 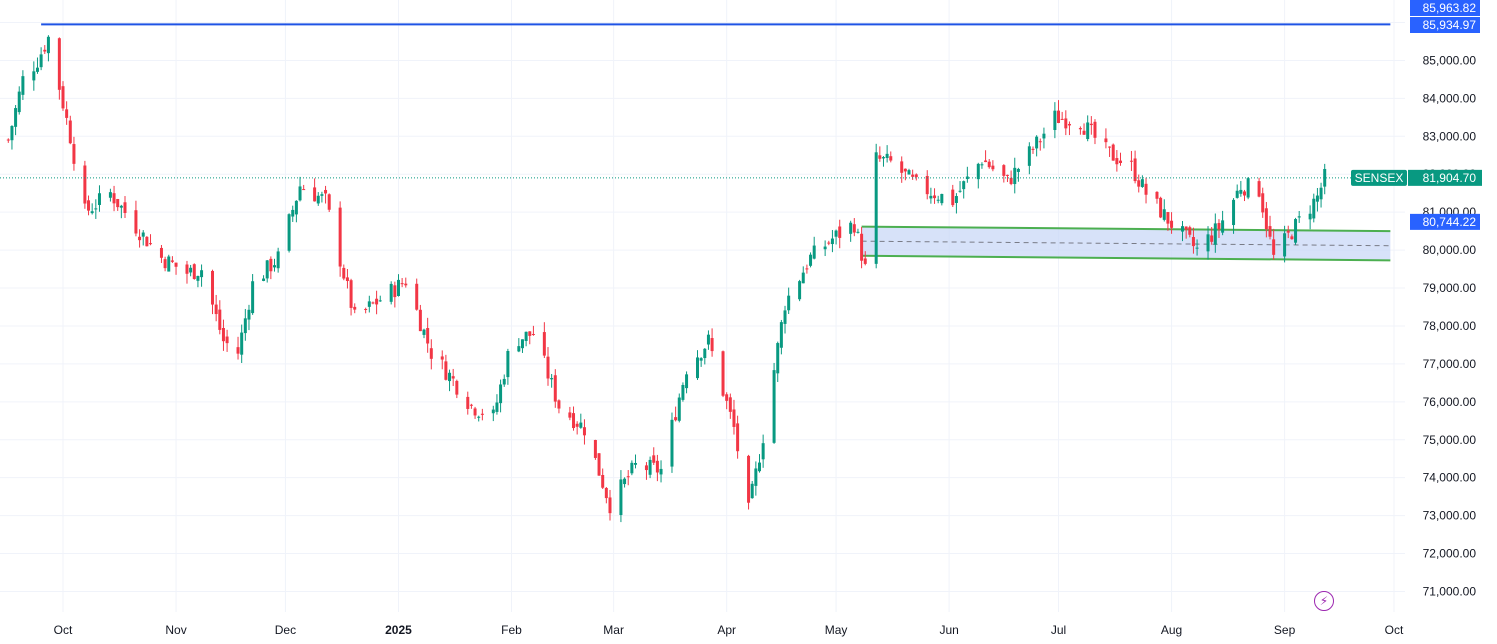 What do you see at coordinates (1058, 630) in the screenshot?
I see `time-tick-label: Jul` at bounding box center [1058, 630].